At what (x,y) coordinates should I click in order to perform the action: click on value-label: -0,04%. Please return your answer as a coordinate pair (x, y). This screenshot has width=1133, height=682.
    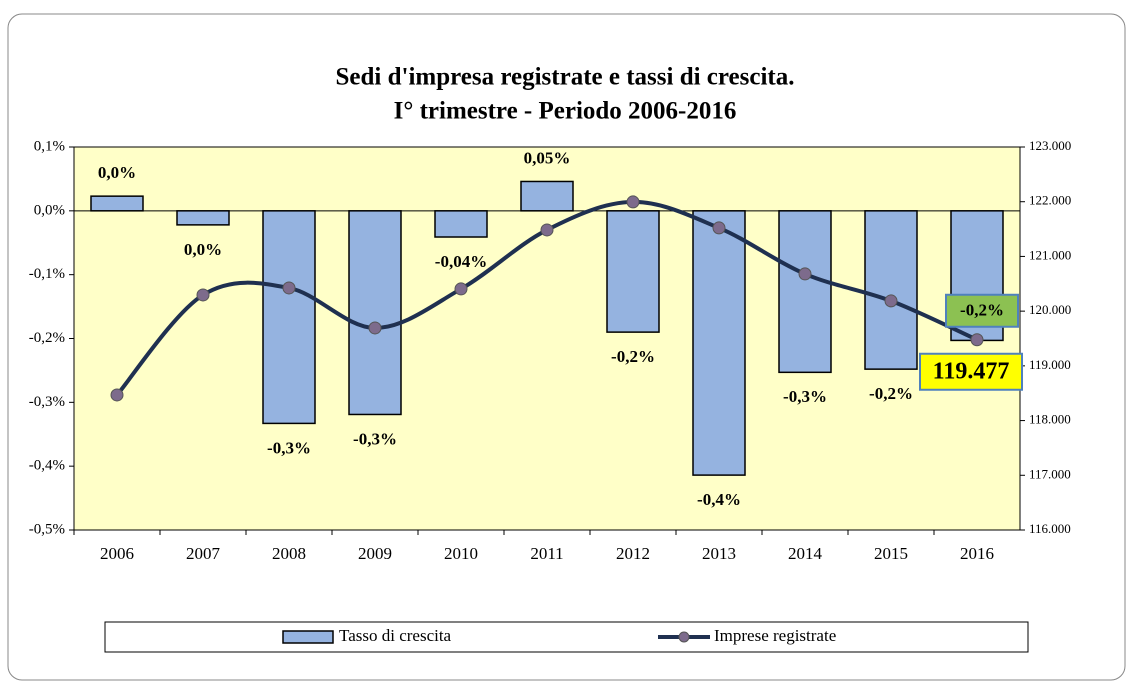
    Looking at the image, I should click on (461, 261).